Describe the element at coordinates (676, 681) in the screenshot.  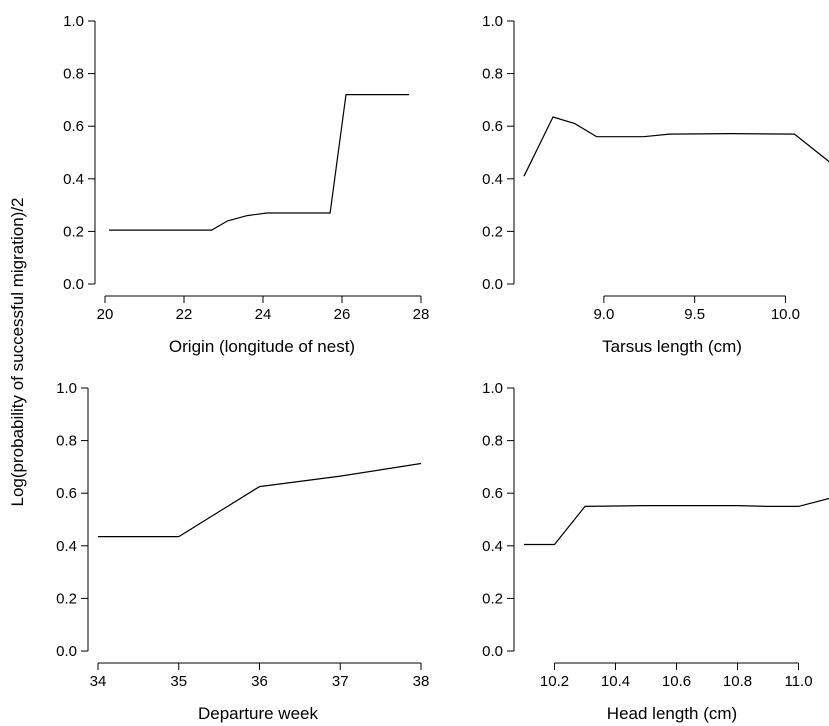
I see `x-tick-label: 10.6` at that location.